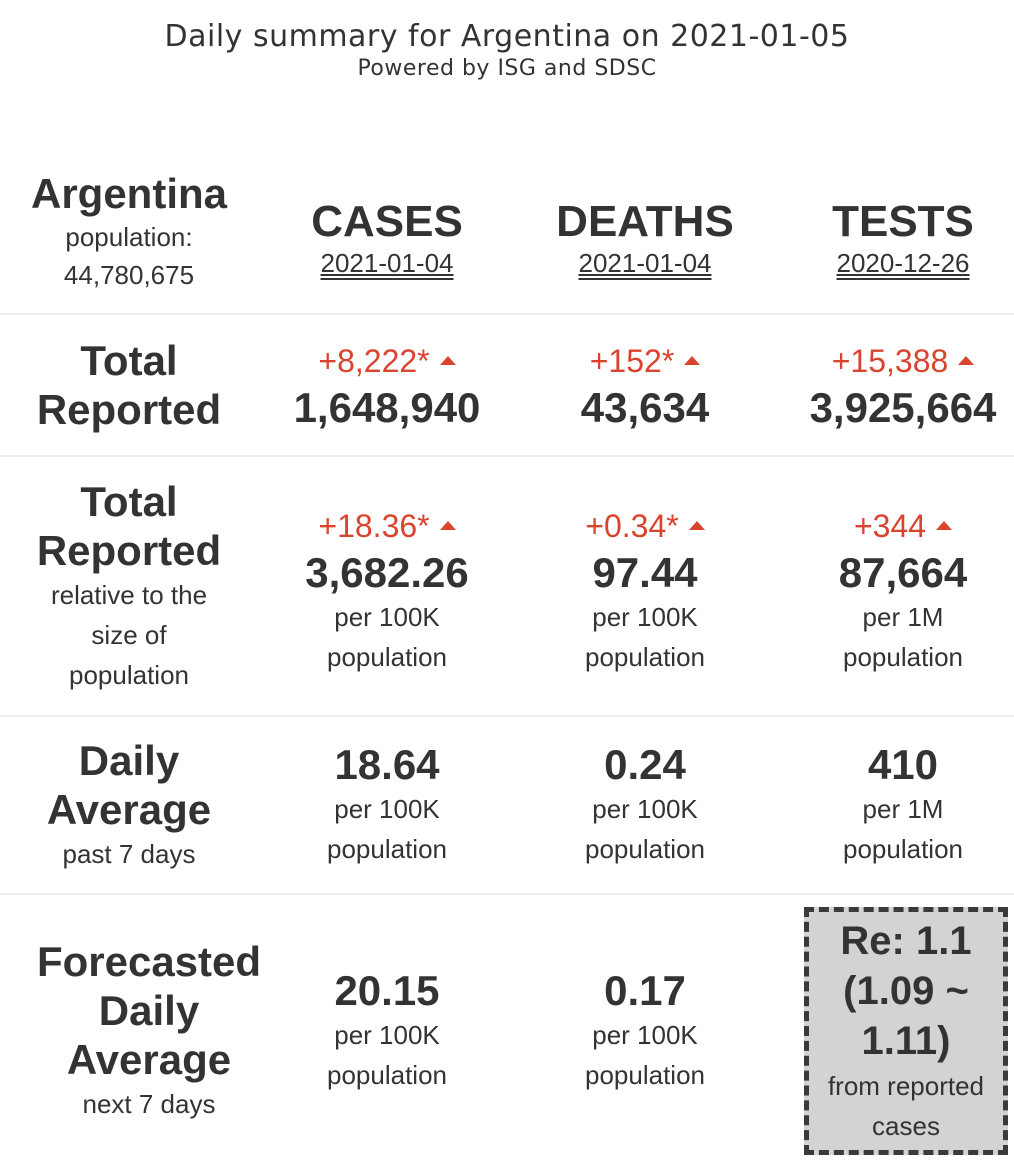 The image size is (1014, 1166). I want to click on population-label: population:, so click(129, 237).